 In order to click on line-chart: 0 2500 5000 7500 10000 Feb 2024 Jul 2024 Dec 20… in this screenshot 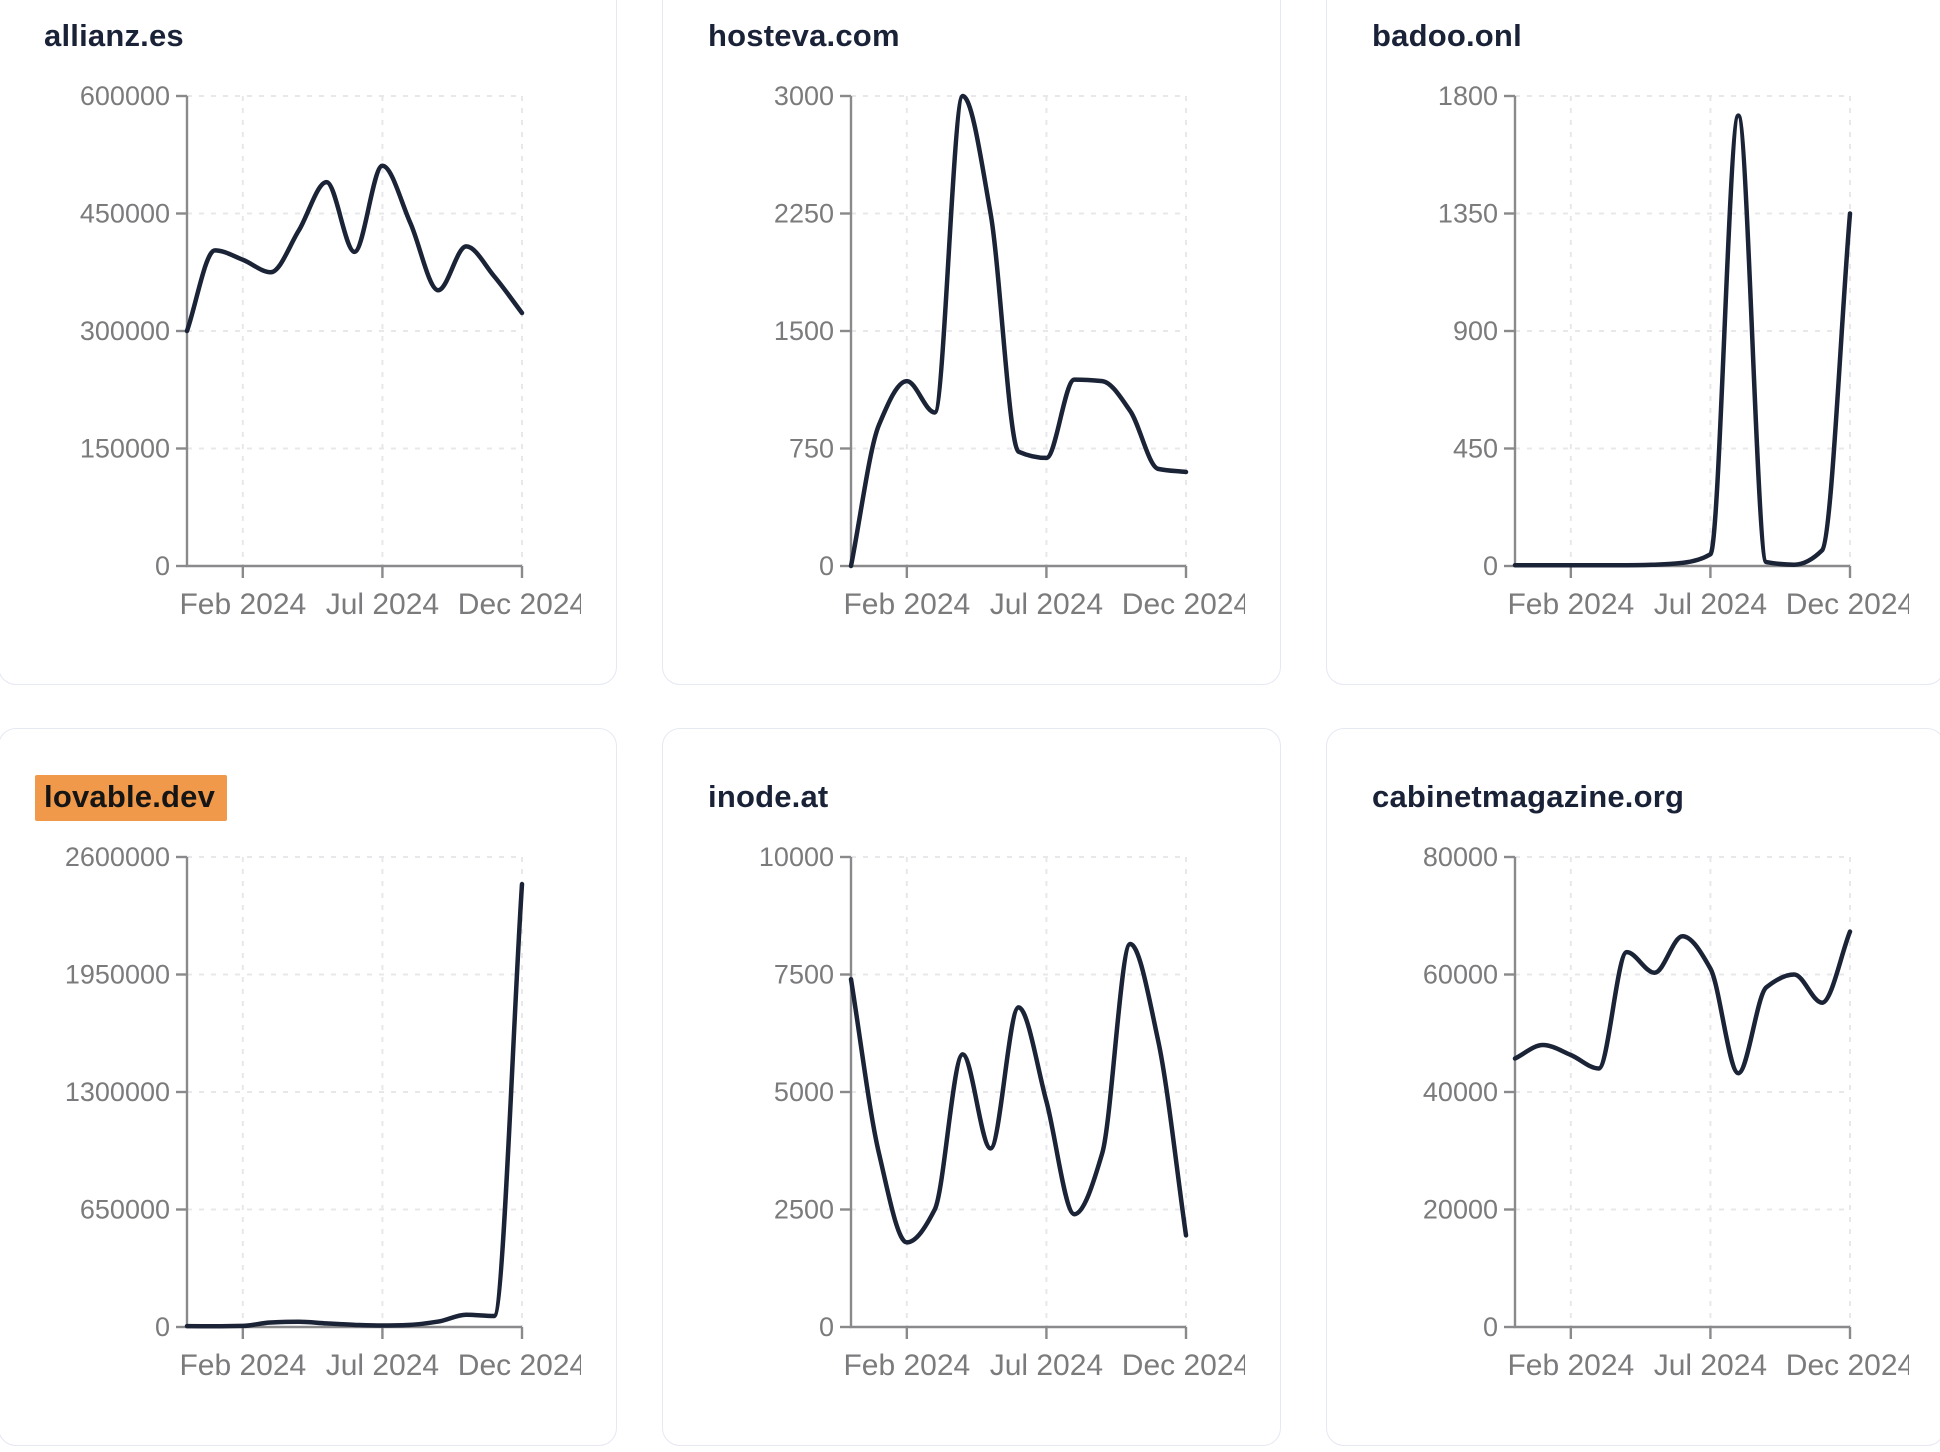, I will do `click(1002, 1112)`.